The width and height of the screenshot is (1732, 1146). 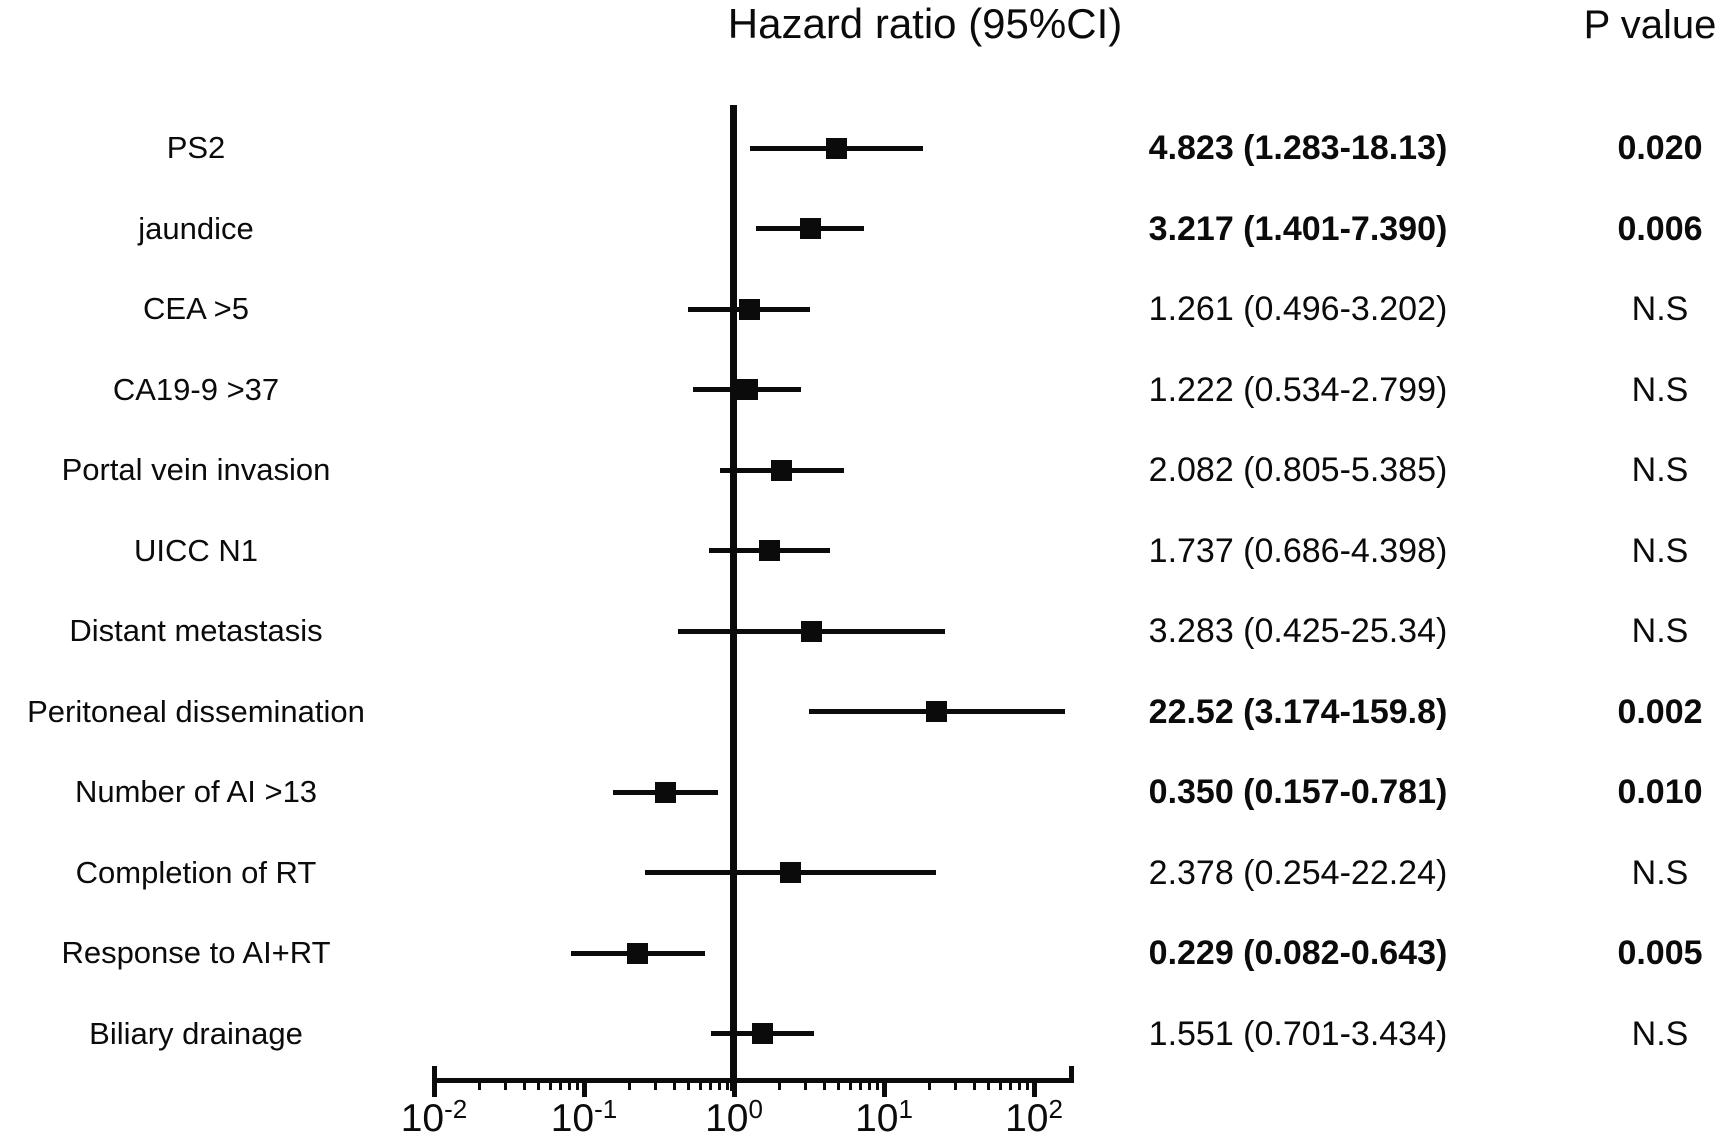 What do you see at coordinates (1298, 792) in the screenshot?
I see `hr-ci-value: 0.350 (0.157-0.781)` at bounding box center [1298, 792].